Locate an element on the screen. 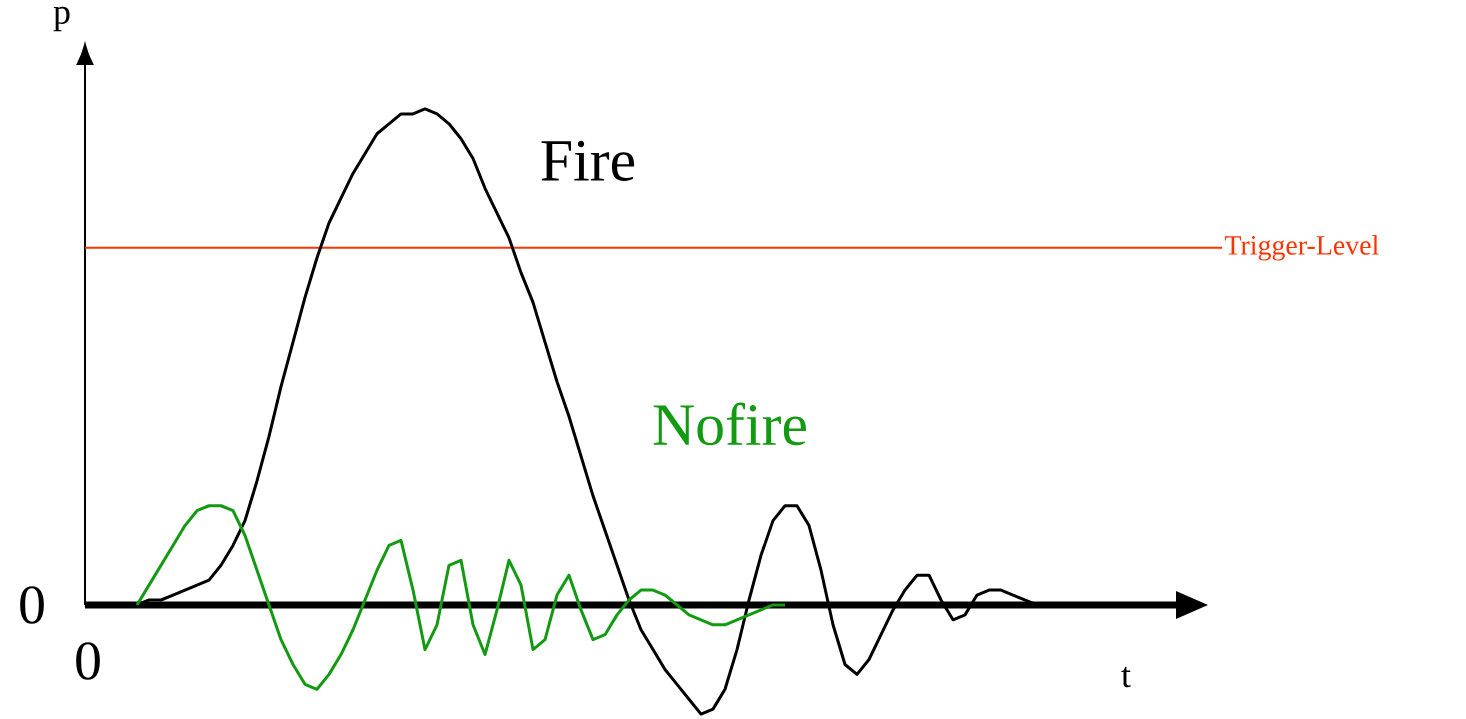 Image resolution: width=1466 pixels, height=719 pixels. y-axis-title: p is located at coordinates (61, 19).